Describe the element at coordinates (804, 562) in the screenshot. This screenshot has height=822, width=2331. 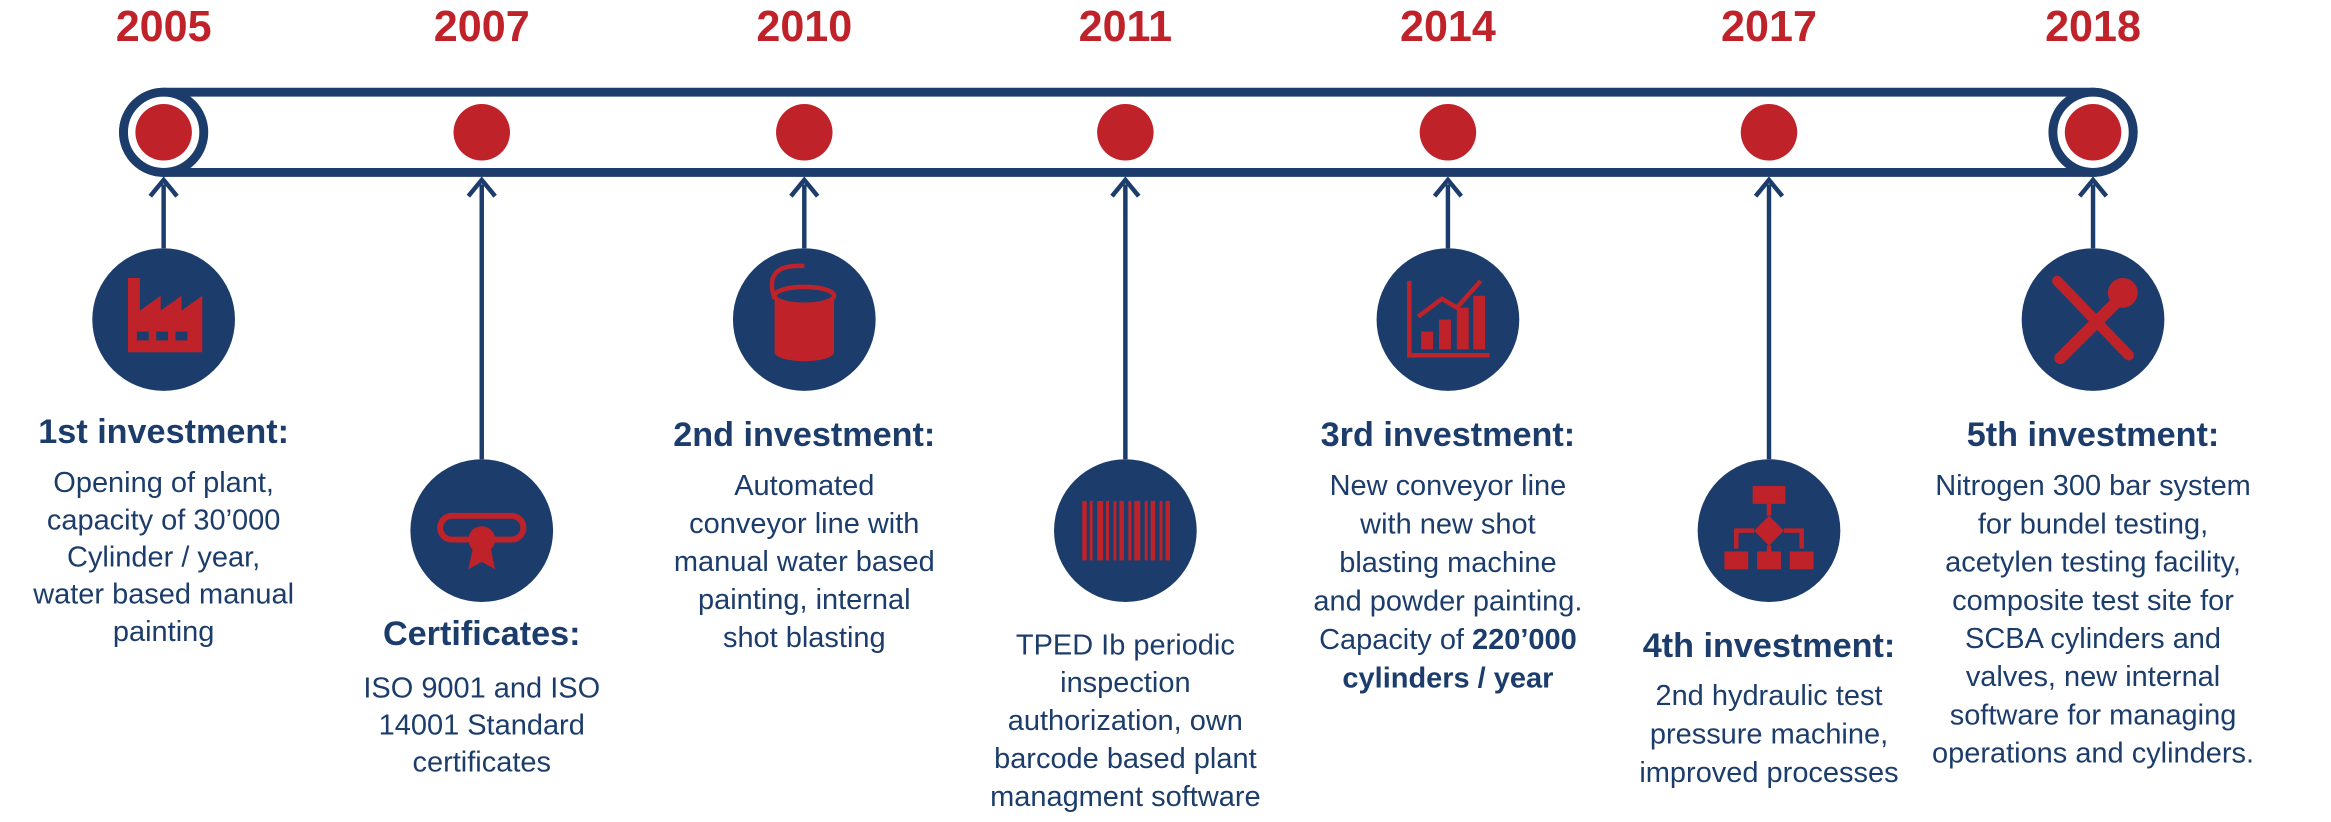
I see `event-text: manual water based` at that location.